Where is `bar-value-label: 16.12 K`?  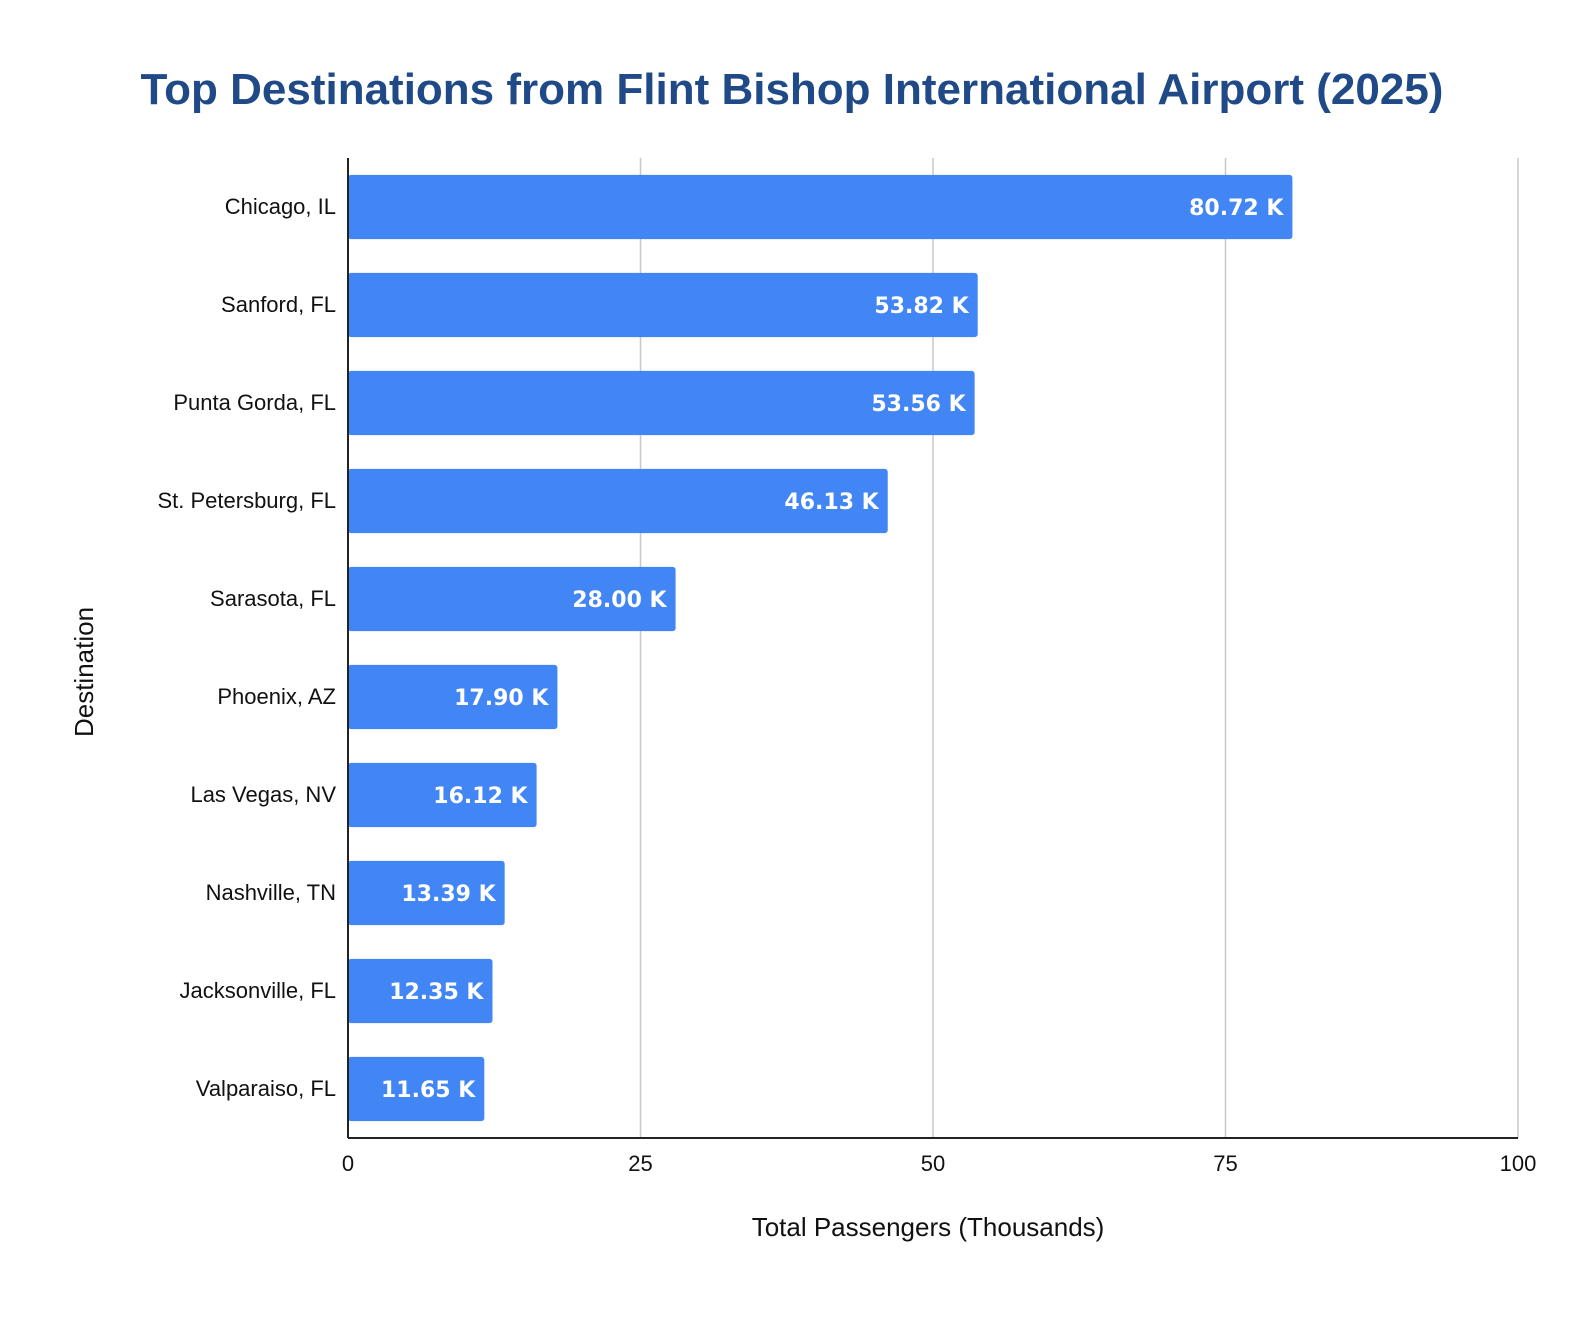
bar-value-label: 16.12 K is located at coordinates (480, 796).